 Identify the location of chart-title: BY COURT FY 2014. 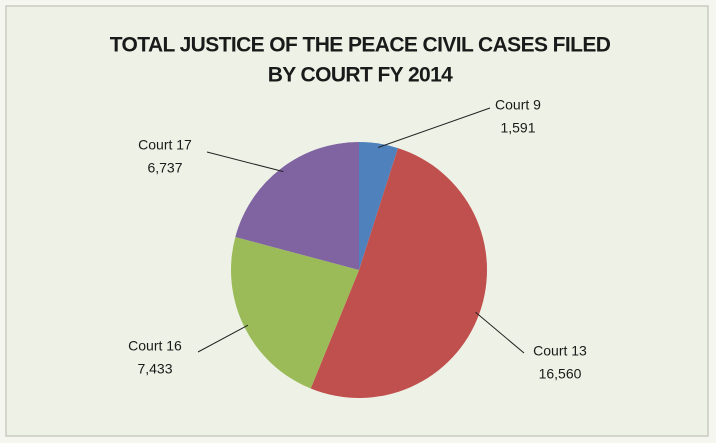
(360, 75).